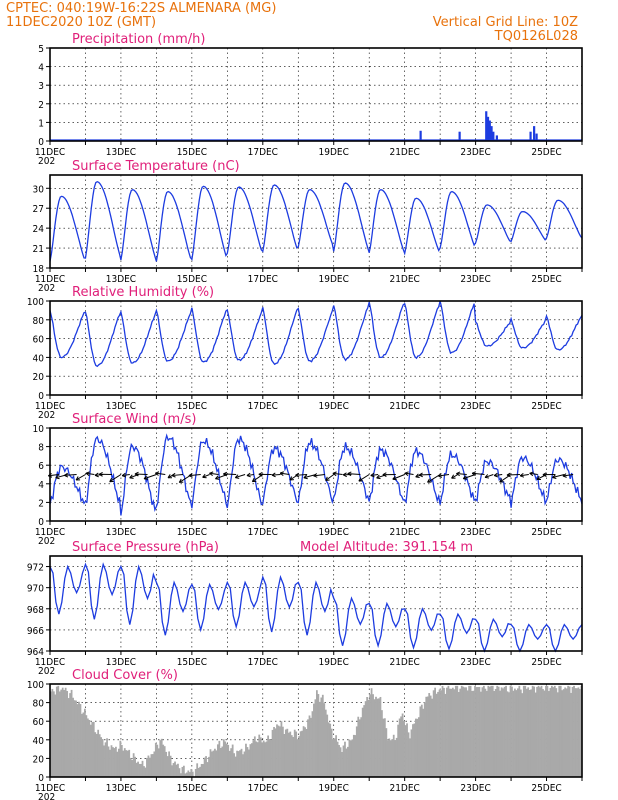 The image size is (618, 800). Describe the element at coordinates (263, 662) in the screenshot. I see `pressure-xtick-label: 17DEC` at that location.